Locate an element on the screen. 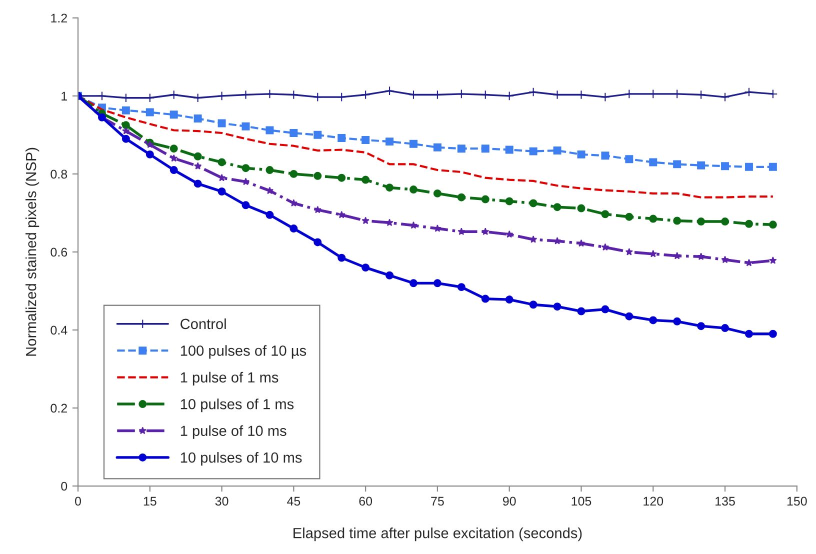  x-tick-label: 15 is located at coordinates (150, 501).